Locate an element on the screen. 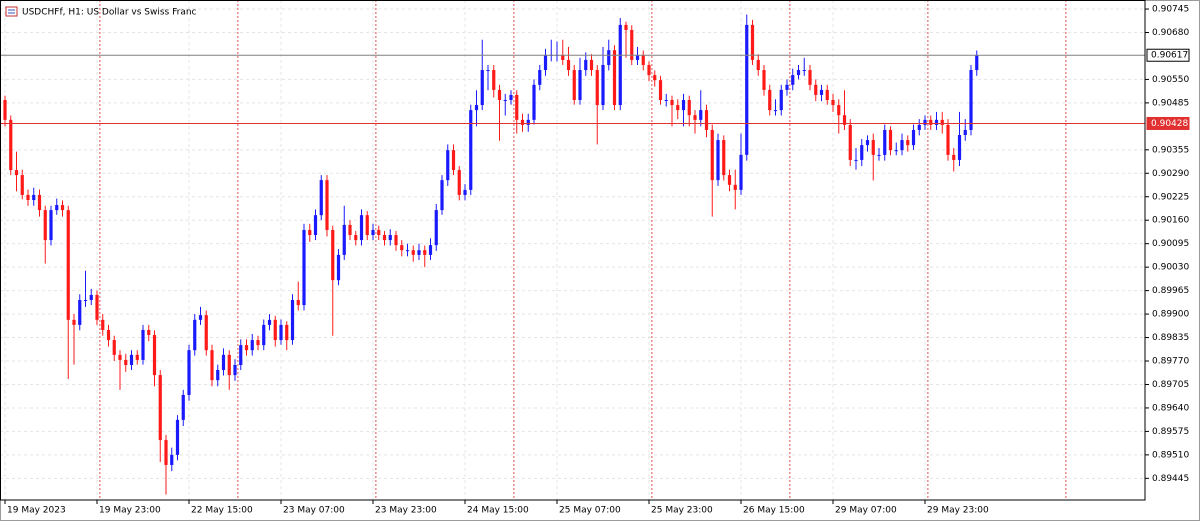  x-tick-label: 22 May 15:00 is located at coordinates (222, 511).